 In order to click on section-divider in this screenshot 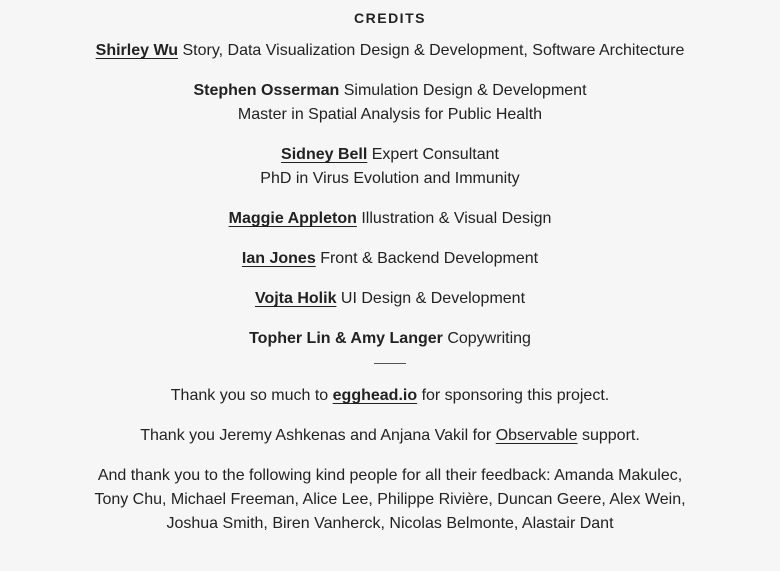, I will do `click(390, 363)`.